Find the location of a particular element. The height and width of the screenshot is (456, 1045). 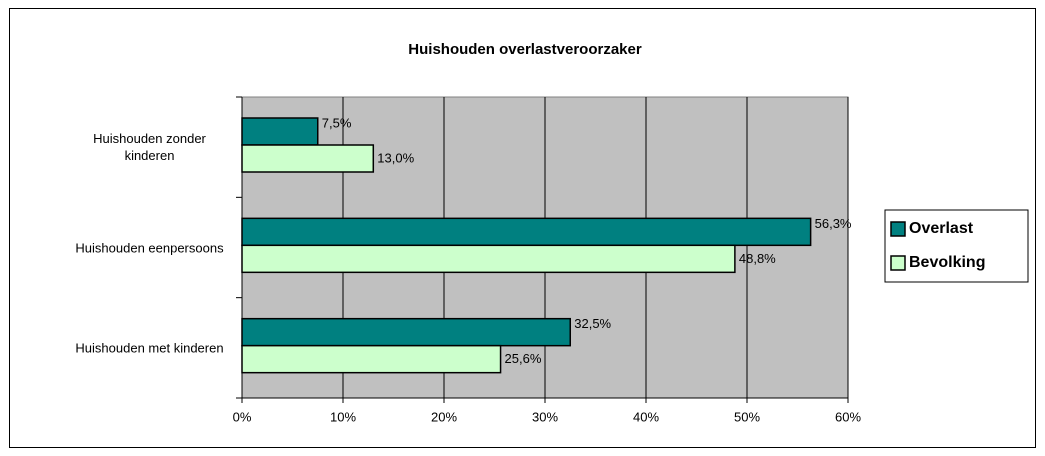

x-tick-label: 40% is located at coordinates (646, 416).